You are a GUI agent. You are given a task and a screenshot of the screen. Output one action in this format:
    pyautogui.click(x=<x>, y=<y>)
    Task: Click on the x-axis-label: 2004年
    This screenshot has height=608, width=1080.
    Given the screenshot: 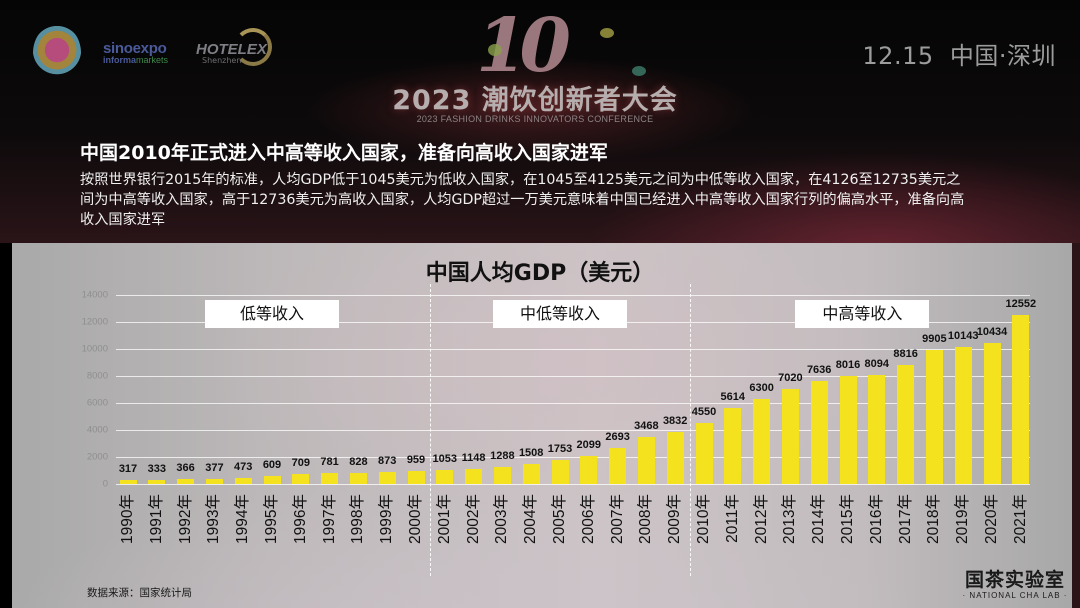 What is the action you would take?
    pyautogui.click(x=531, y=519)
    